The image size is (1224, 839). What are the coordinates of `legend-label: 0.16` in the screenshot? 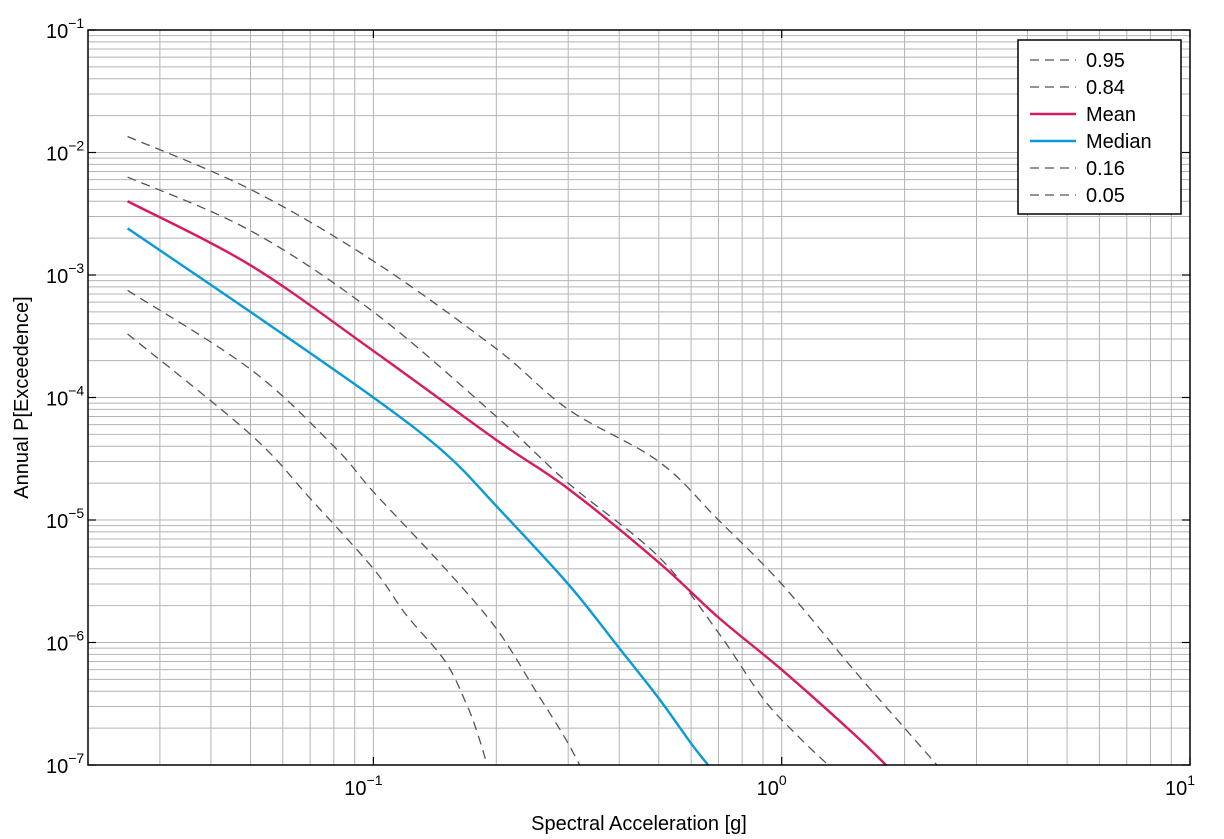 It's located at (1105, 169).